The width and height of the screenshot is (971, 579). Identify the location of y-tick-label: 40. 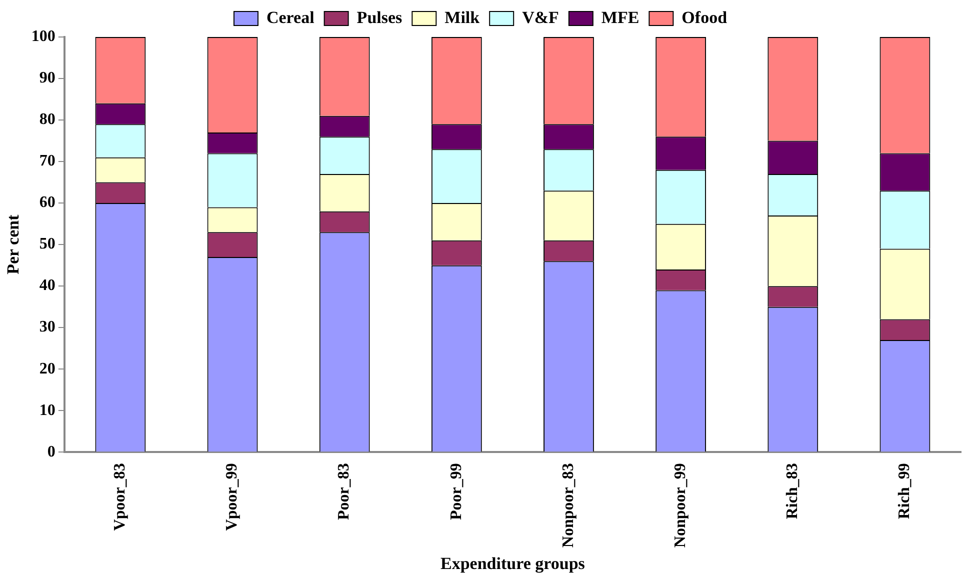
(47, 285).